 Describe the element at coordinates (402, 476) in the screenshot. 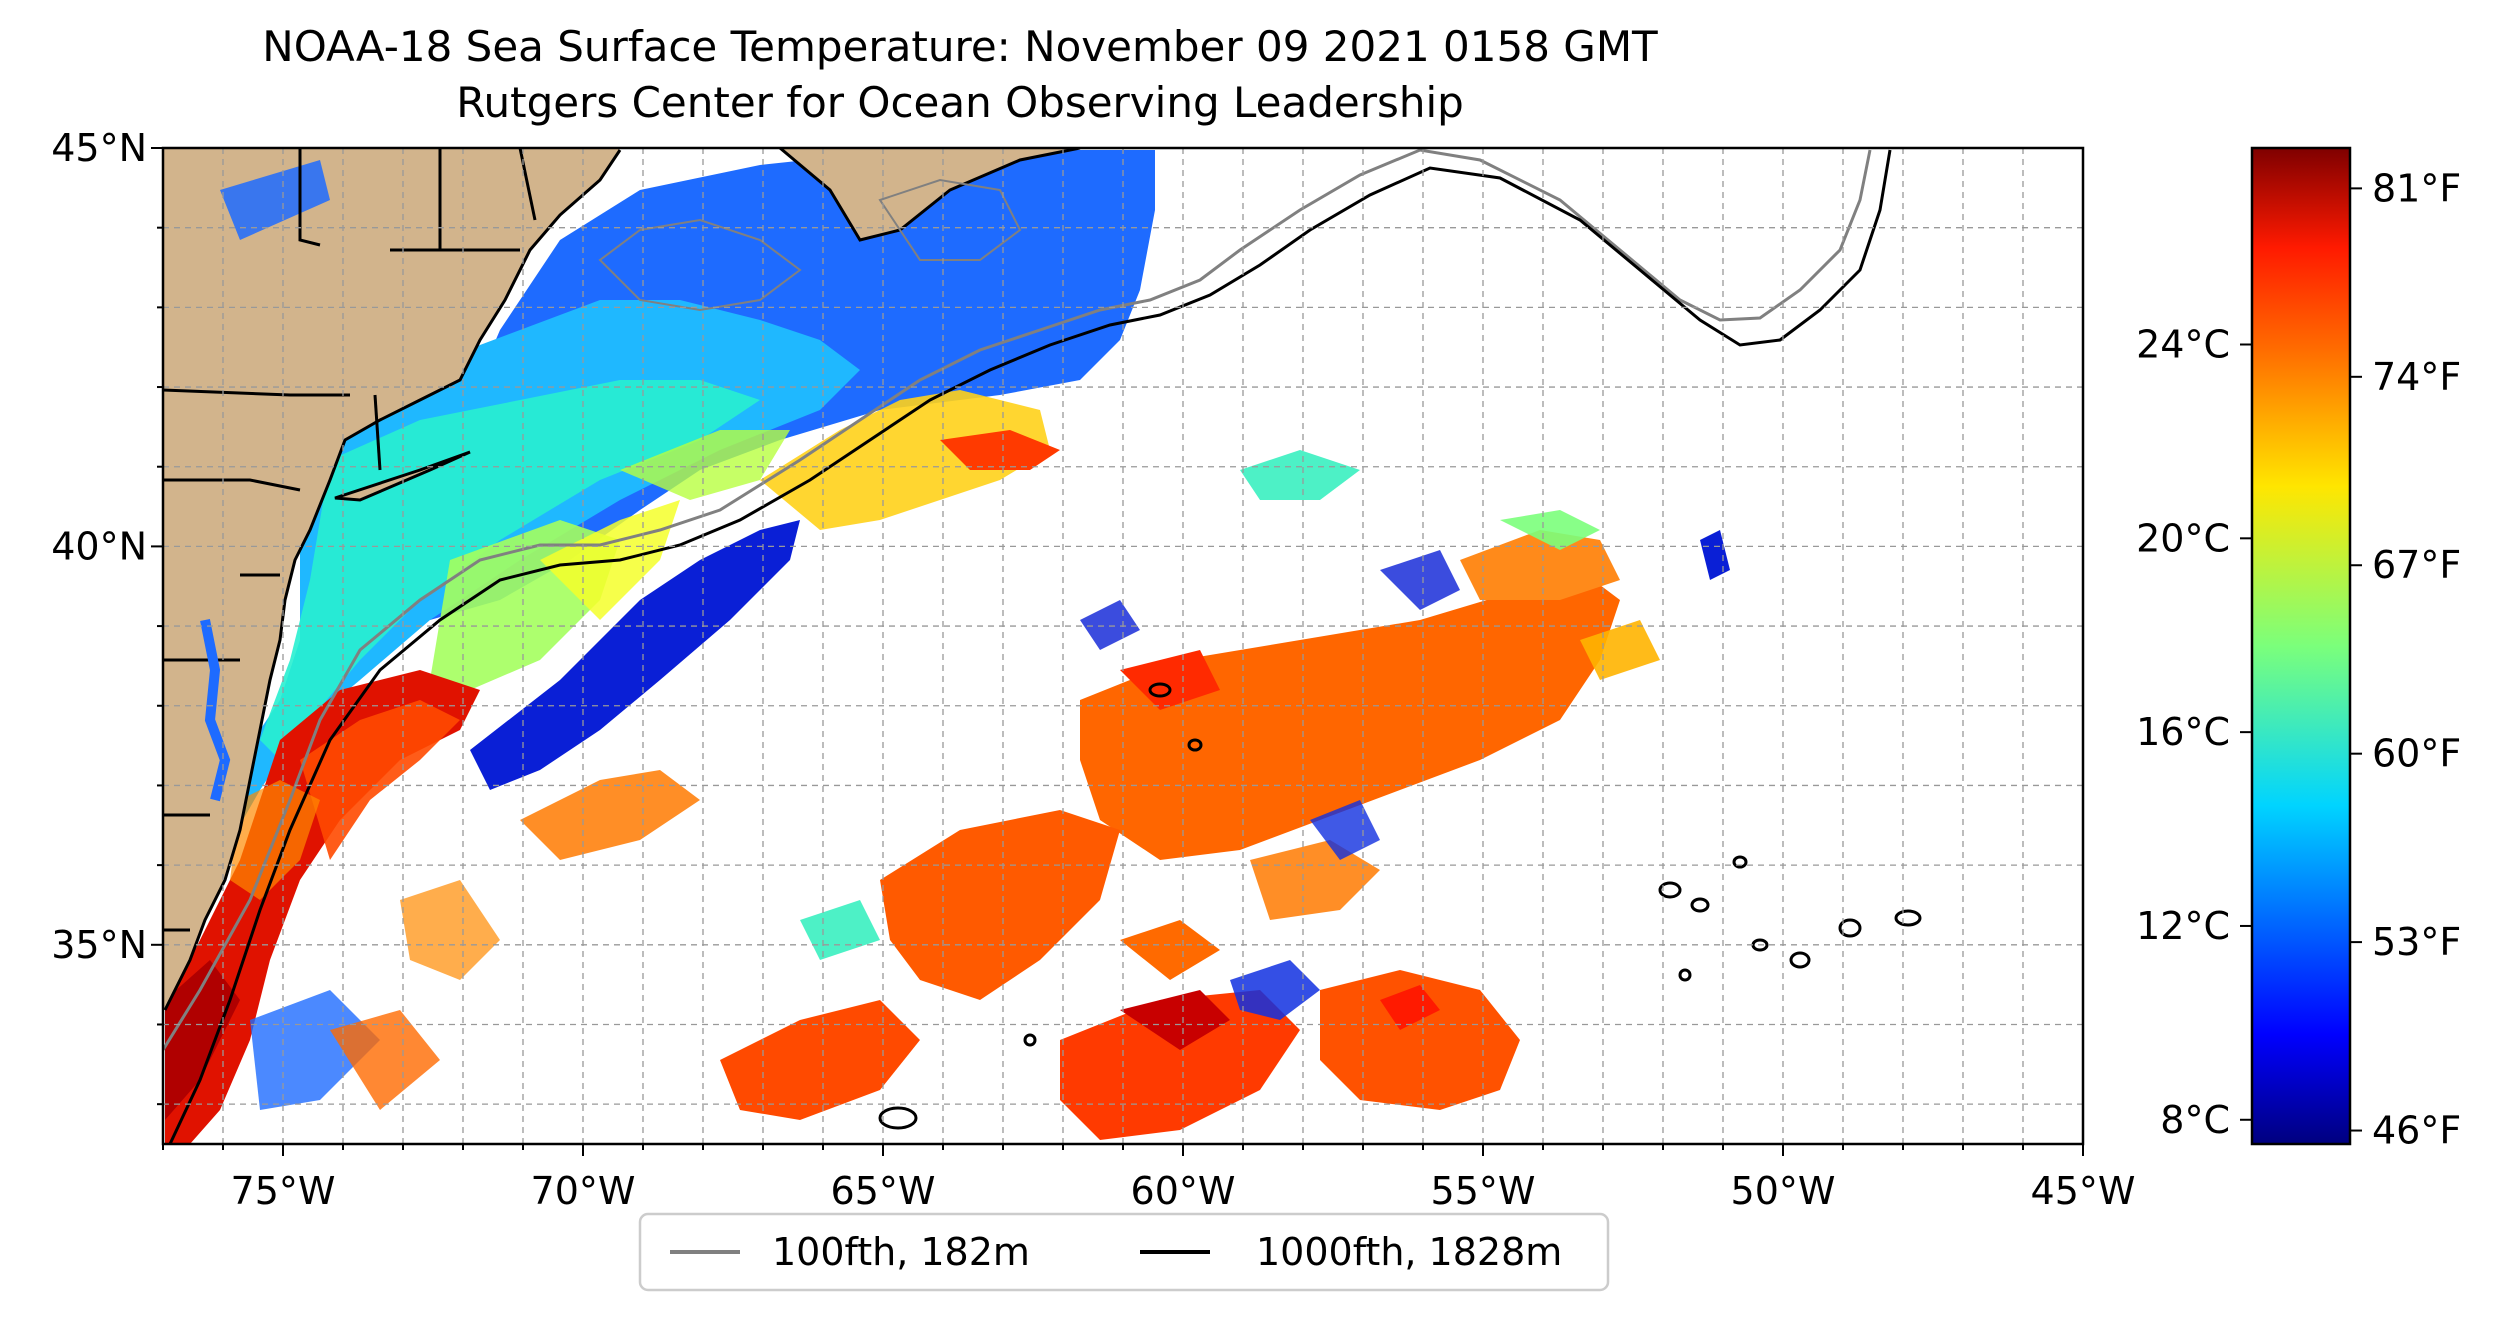

I see `long-island` at that location.